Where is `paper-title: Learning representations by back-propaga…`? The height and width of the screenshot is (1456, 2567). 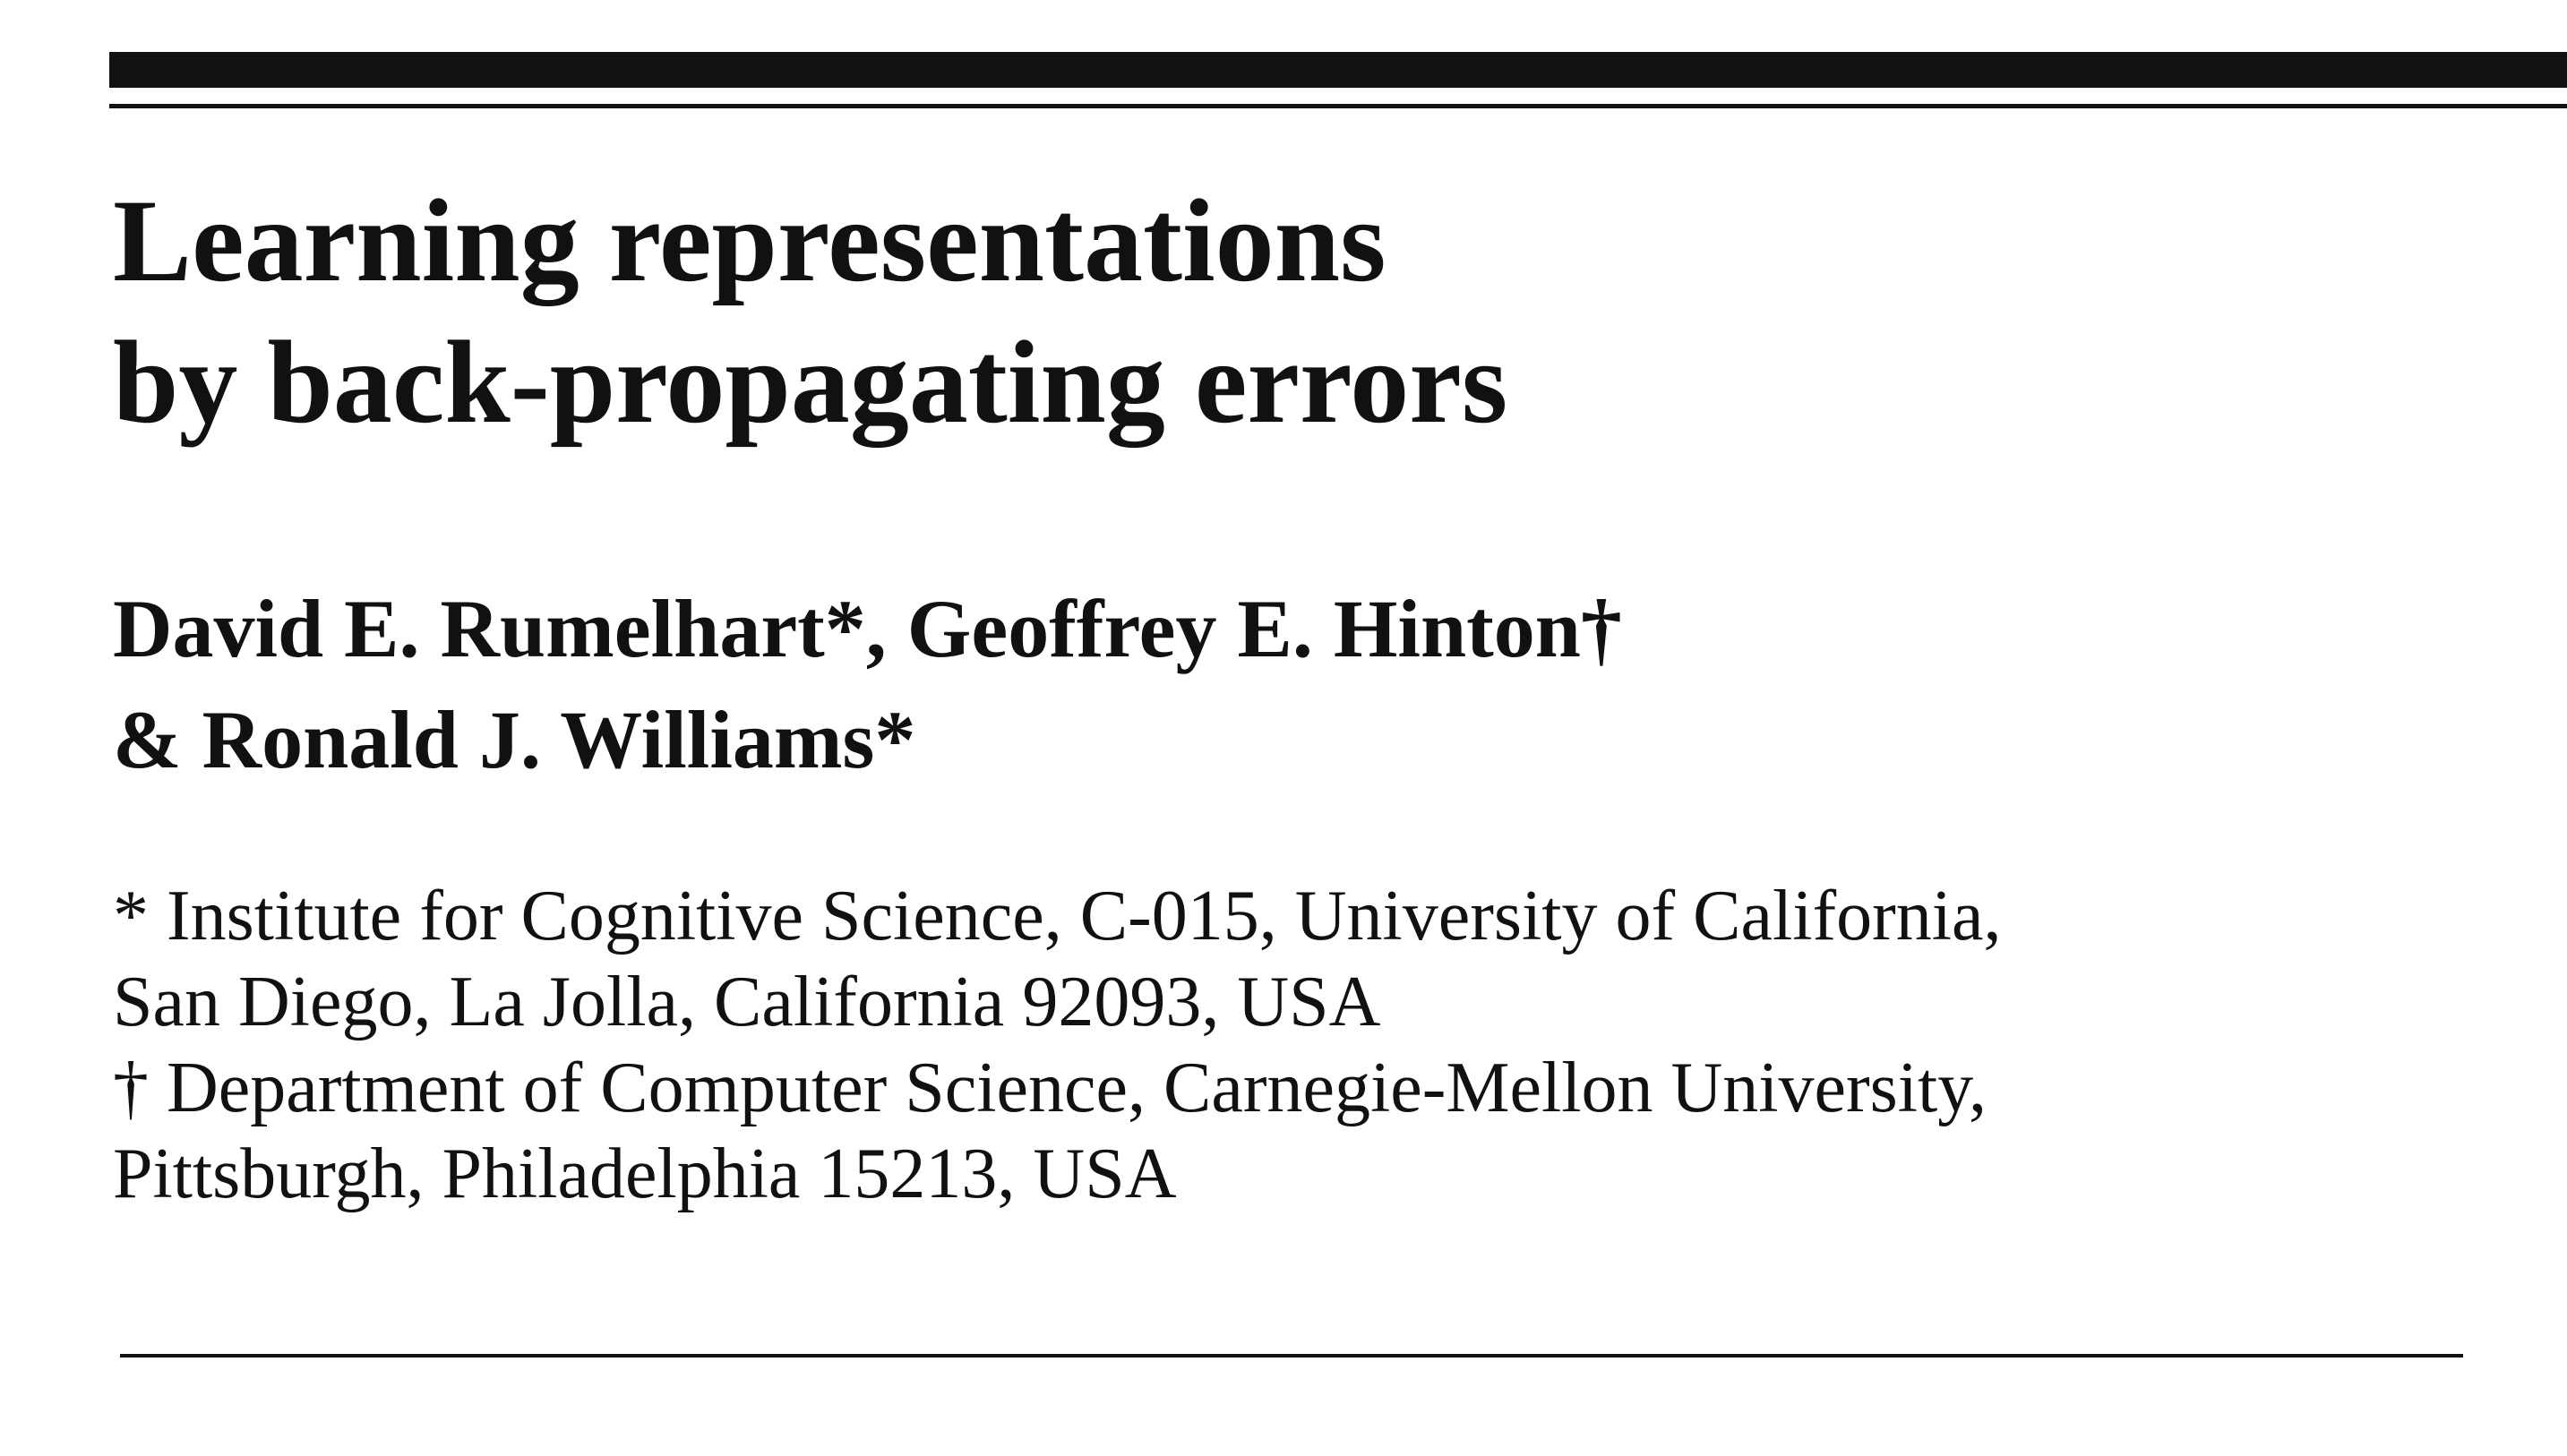
paper-title: Learning representations by back-propaga… is located at coordinates (810, 311).